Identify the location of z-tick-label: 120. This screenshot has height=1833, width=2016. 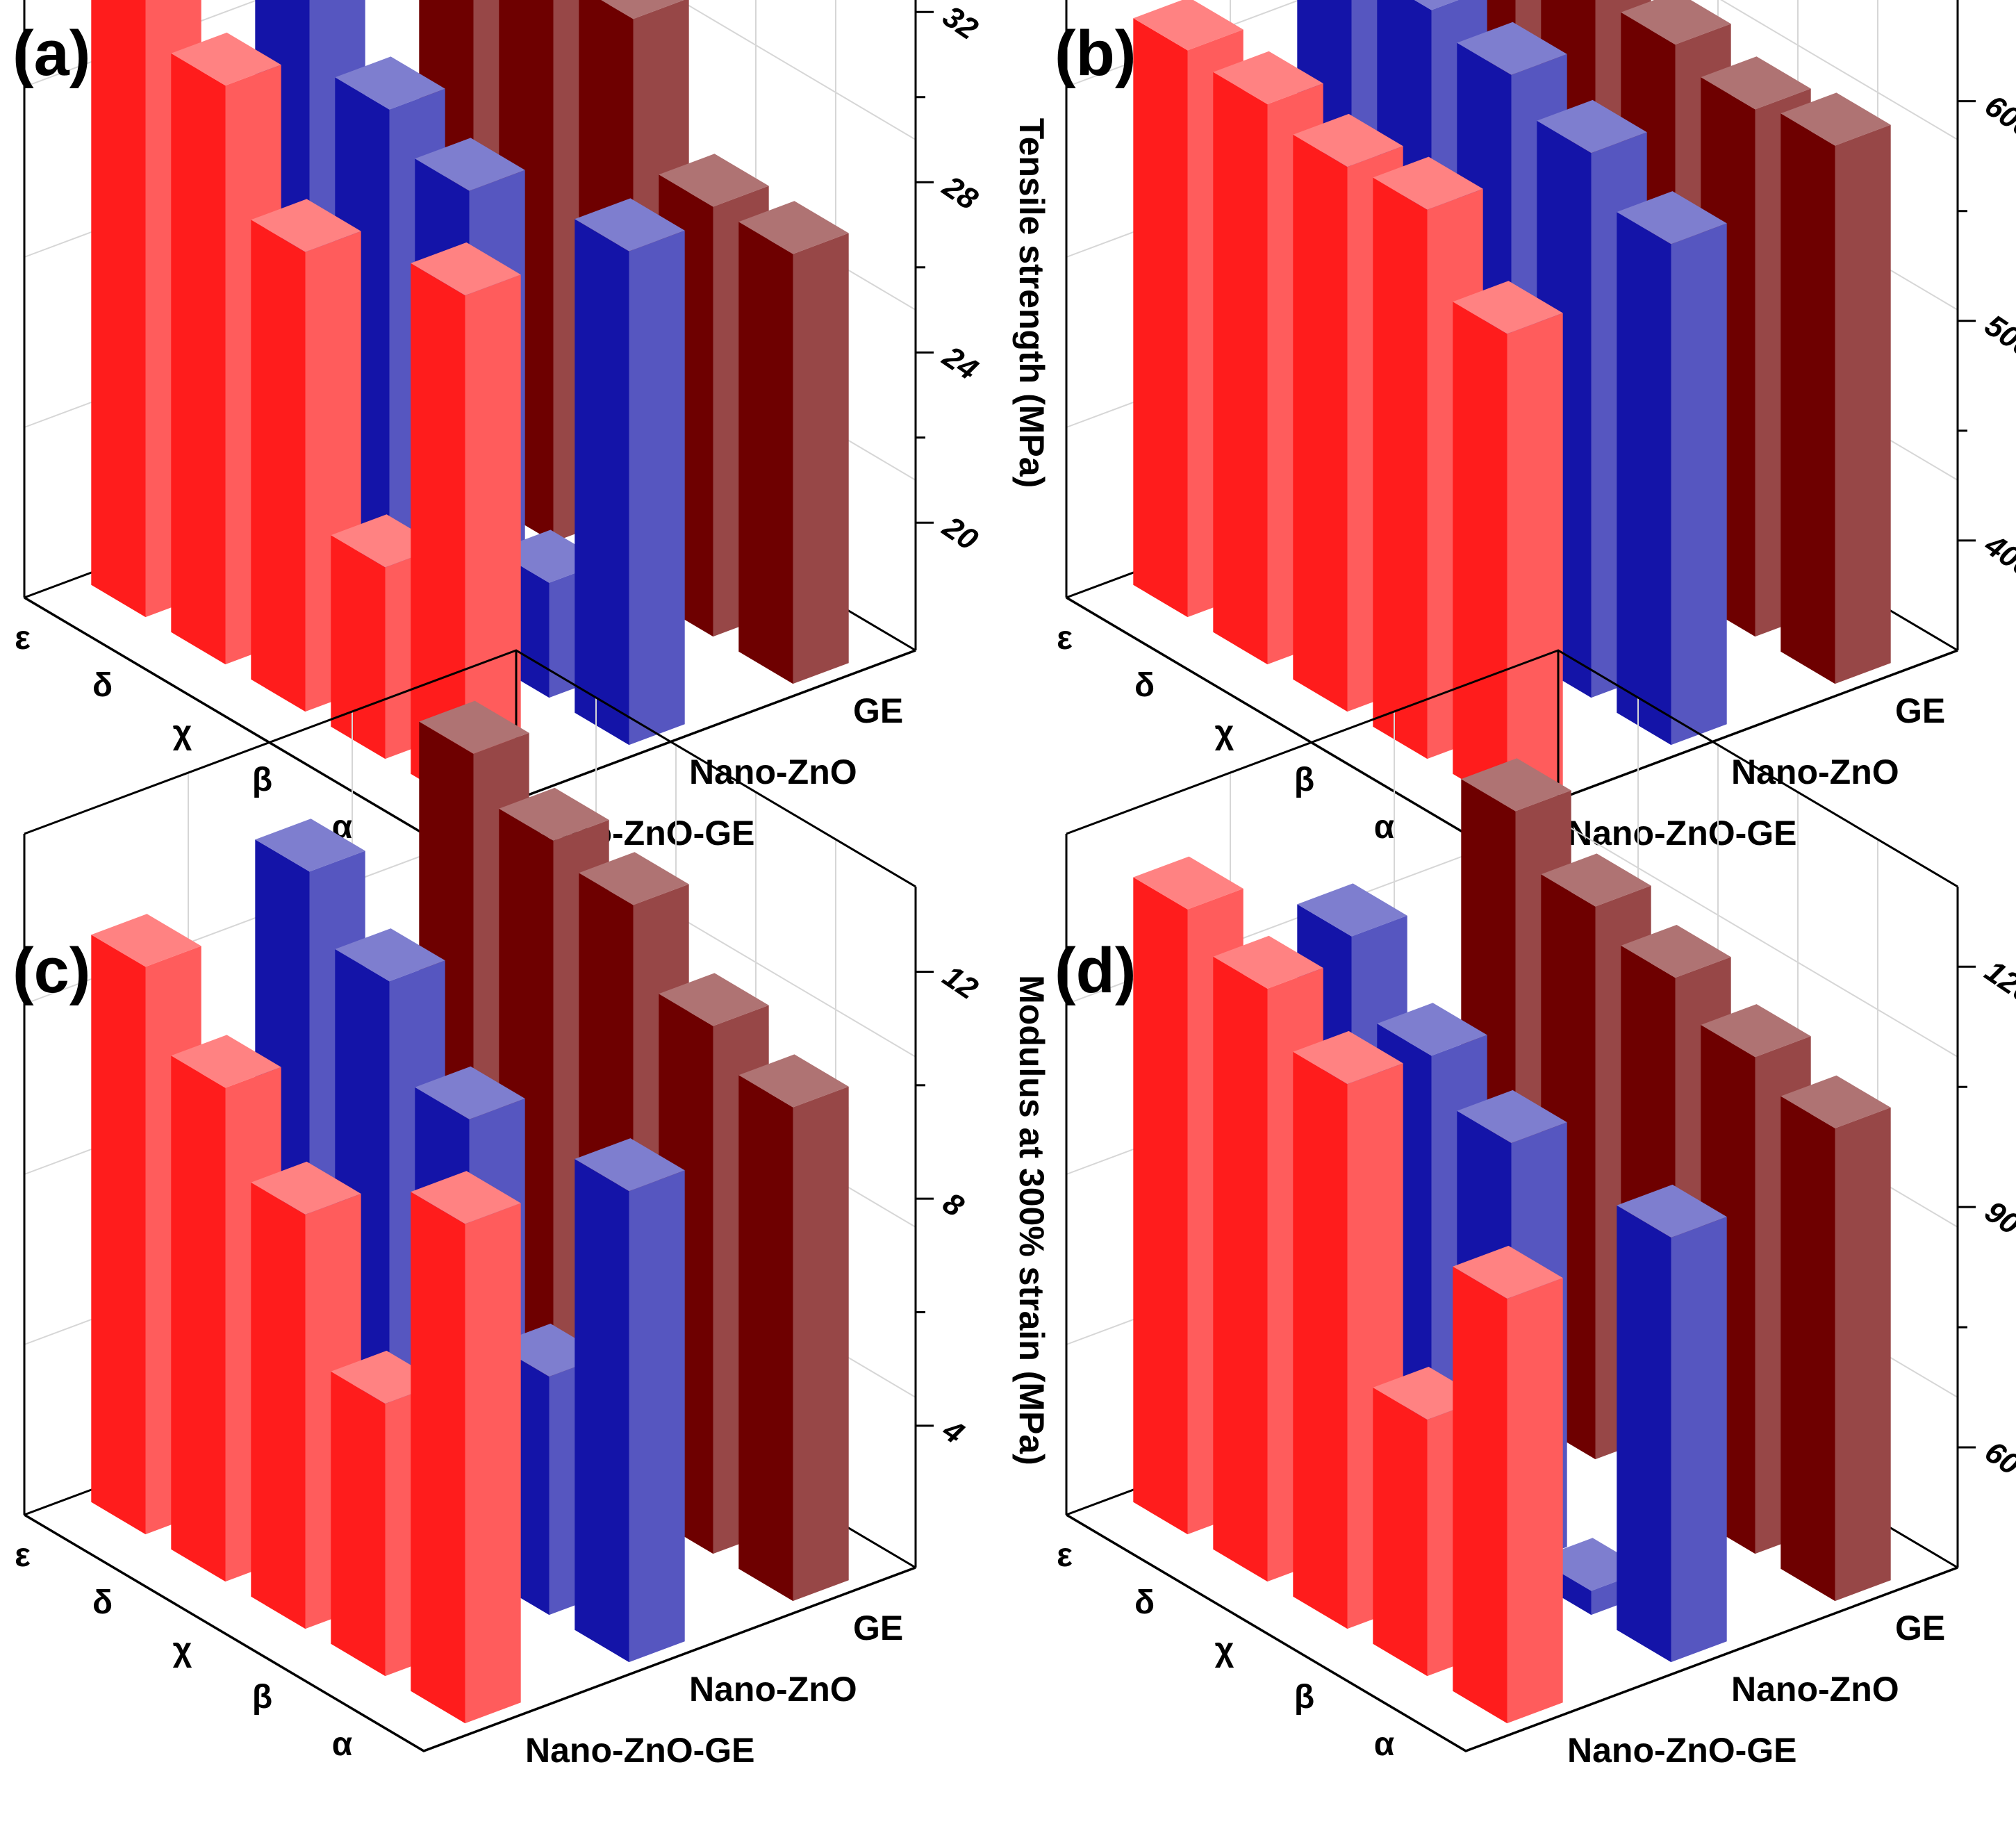
(1997, 982).